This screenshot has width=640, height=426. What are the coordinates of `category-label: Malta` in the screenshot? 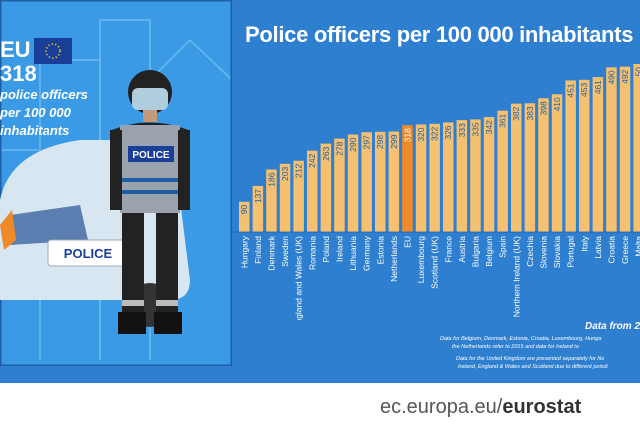 It's located at (637, 246).